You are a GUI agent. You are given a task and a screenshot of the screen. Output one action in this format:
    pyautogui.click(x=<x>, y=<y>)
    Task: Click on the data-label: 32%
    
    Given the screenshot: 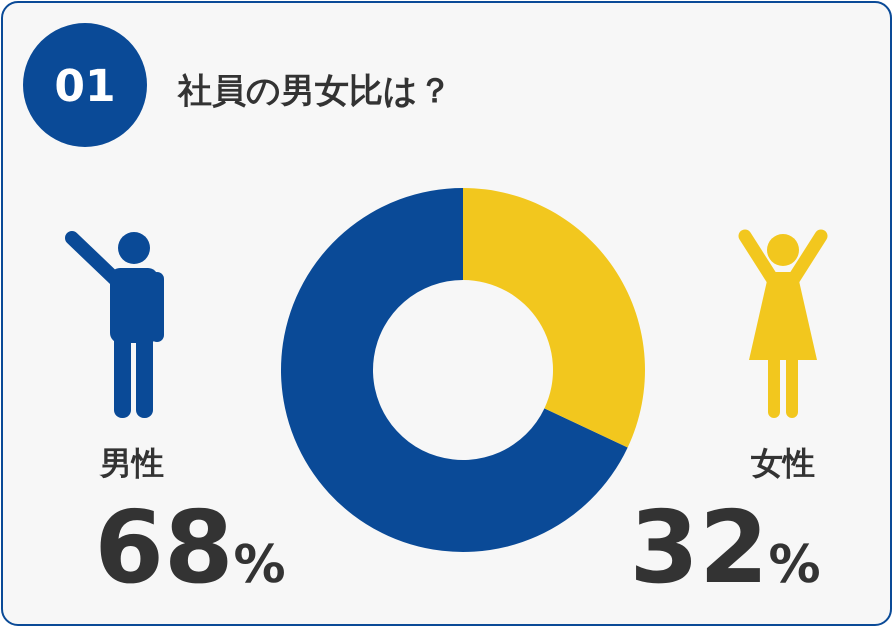 What is the action you would take?
    pyautogui.click(x=725, y=547)
    